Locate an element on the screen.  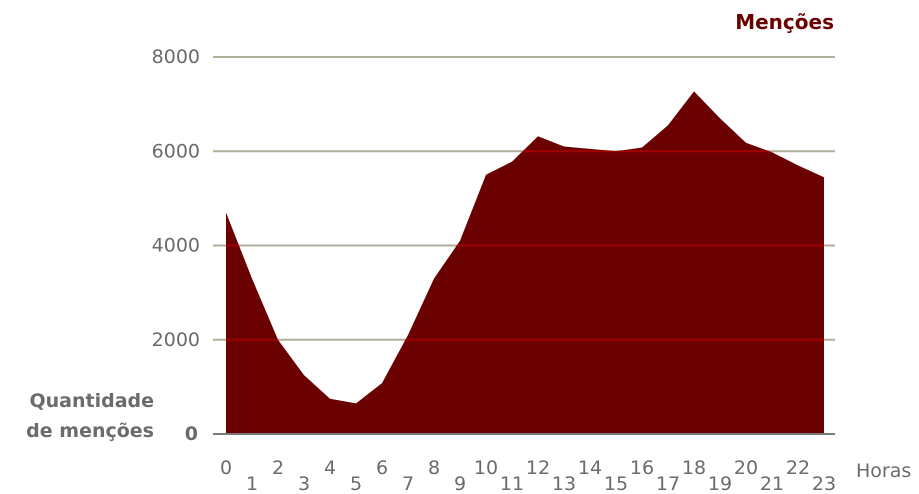
x-tick-label: 5 is located at coordinates (356, 483).